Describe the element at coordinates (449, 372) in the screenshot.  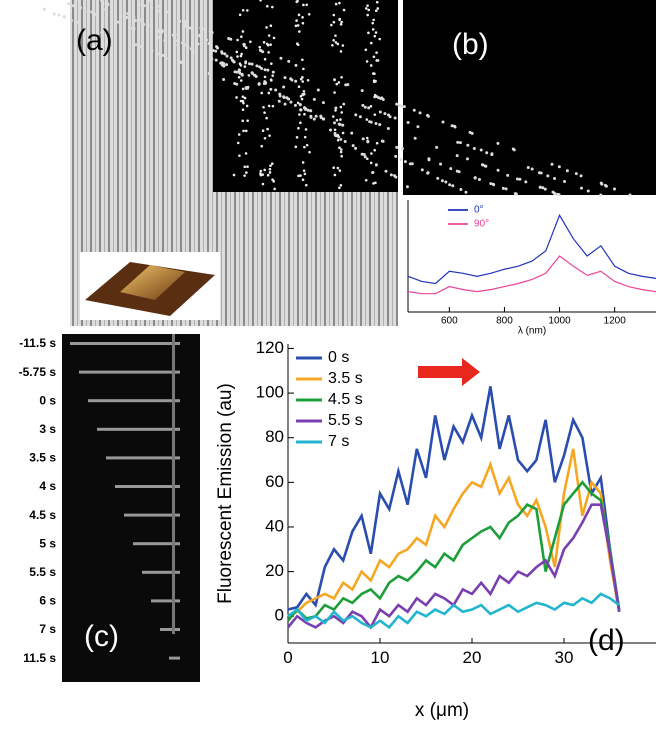
I see `direction-arrow` at that location.